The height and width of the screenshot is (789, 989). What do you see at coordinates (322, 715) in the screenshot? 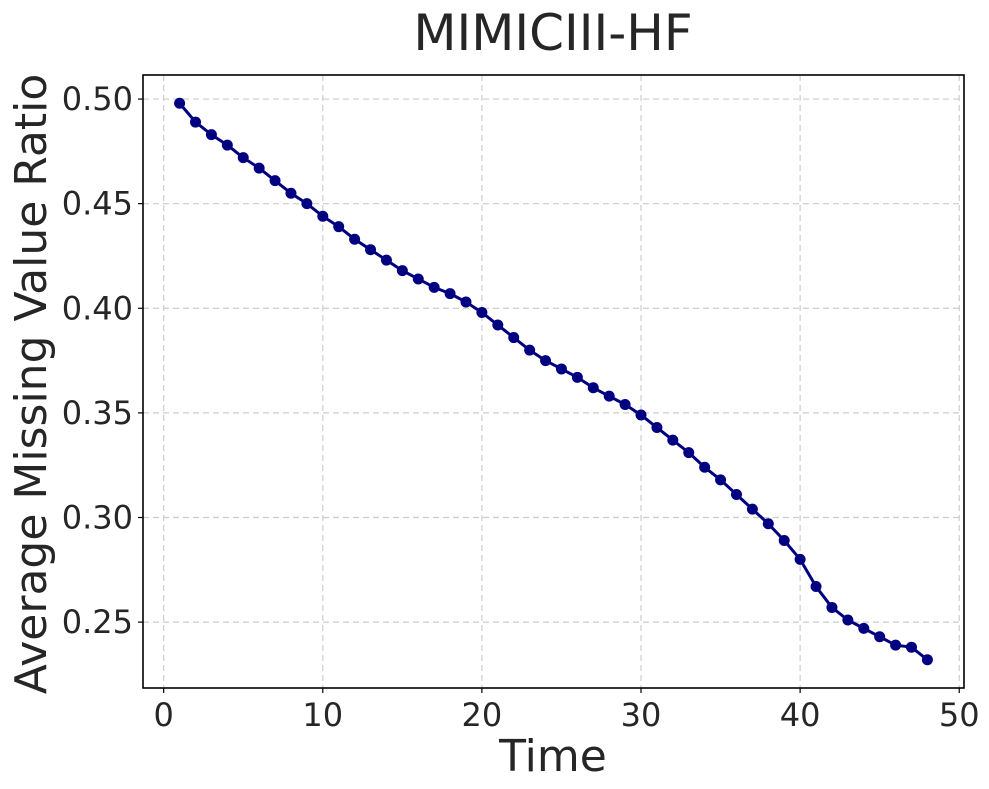
I see `x-tick-label: 10` at bounding box center [322, 715].